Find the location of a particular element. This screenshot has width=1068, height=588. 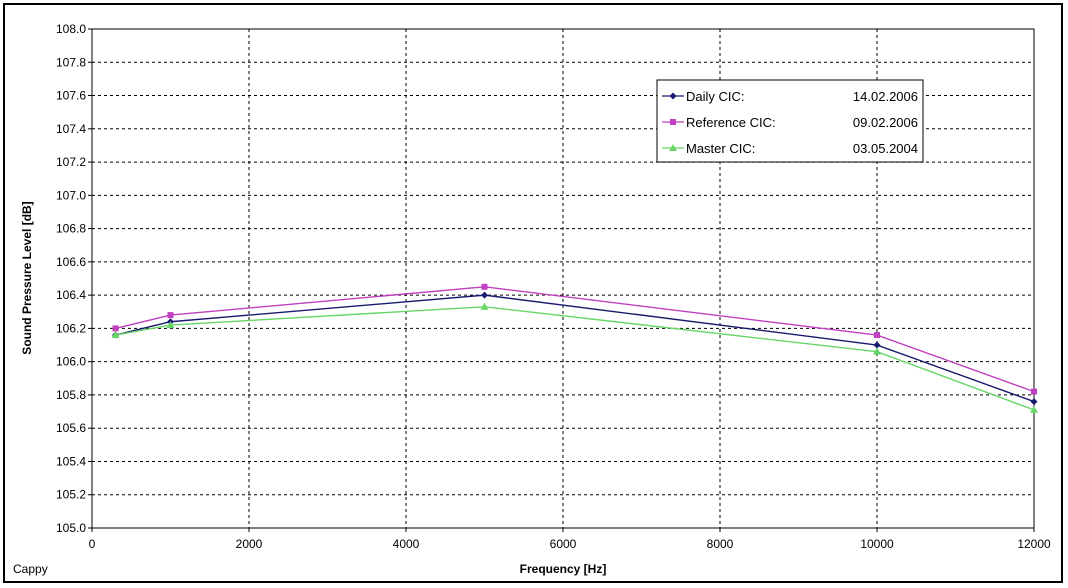

y-tick-label: 107.8 is located at coordinates (71, 62).